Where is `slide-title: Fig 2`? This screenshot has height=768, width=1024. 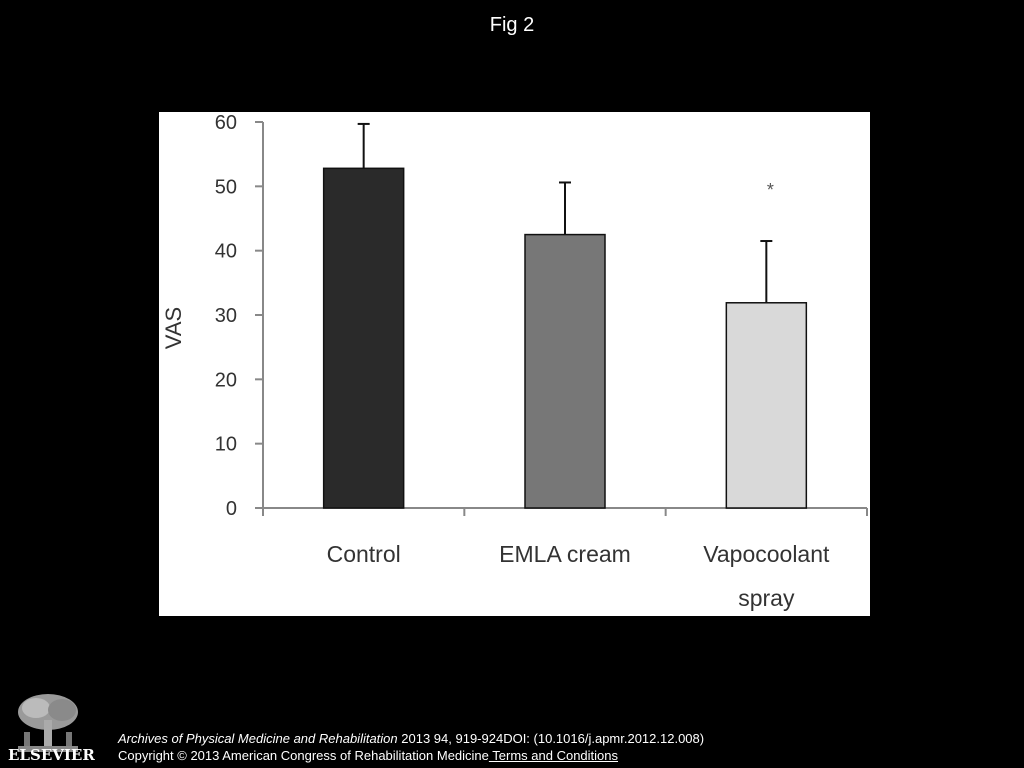
slide-title: Fig 2 is located at coordinates (512, 25).